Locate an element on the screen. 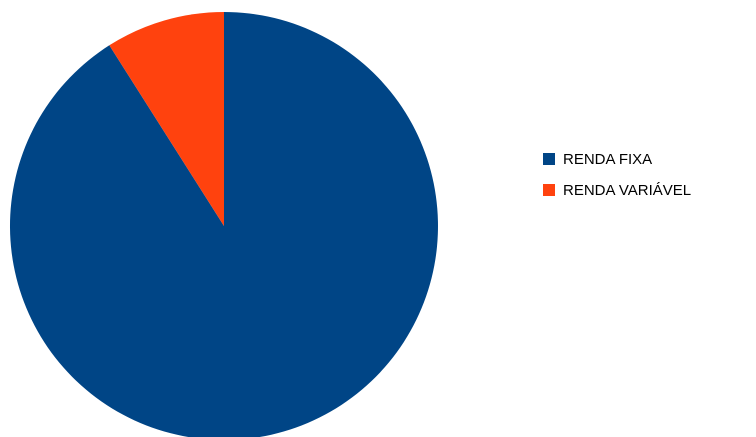 This screenshot has width=756, height=437. legend-item-renda-fixa: RENDA FIXA is located at coordinates (597, 159).